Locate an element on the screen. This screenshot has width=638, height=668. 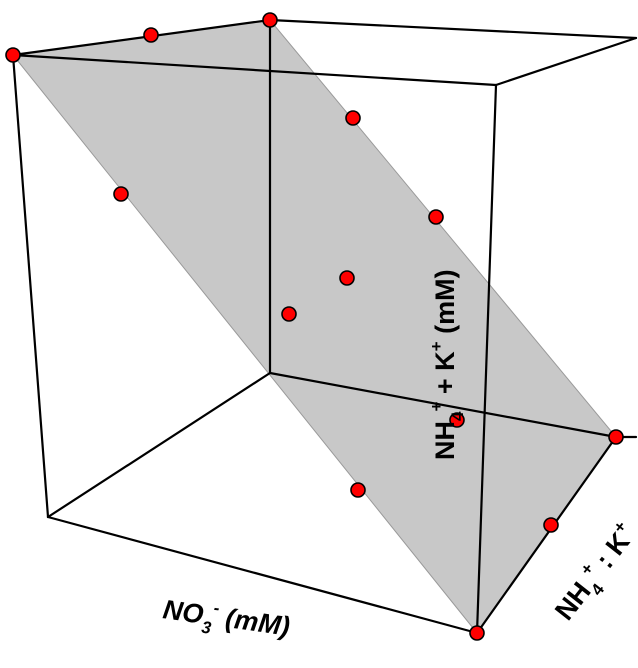
x-axis-label: NO3- (mM) is located at coordinates (226, 619).